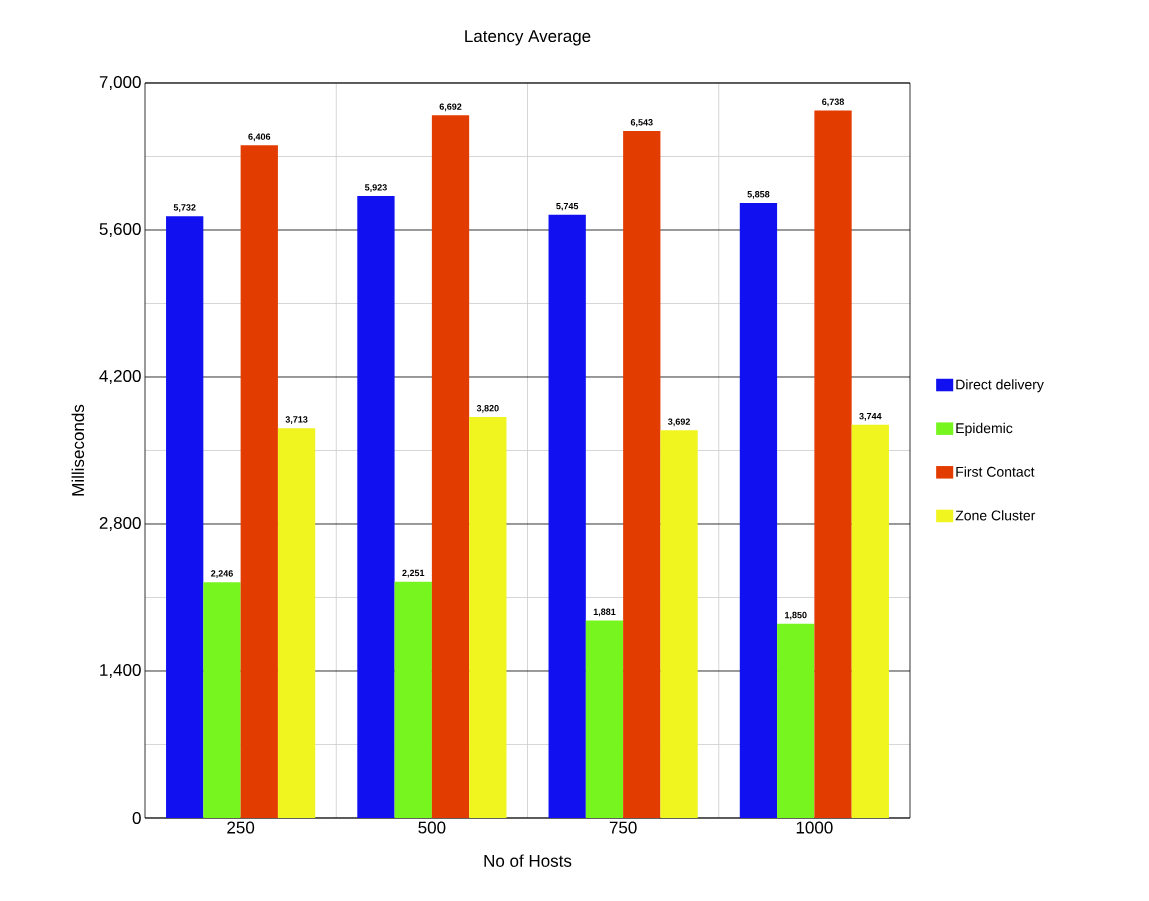  I want to click on y-tick-label: 2,800, so click(120, 524).